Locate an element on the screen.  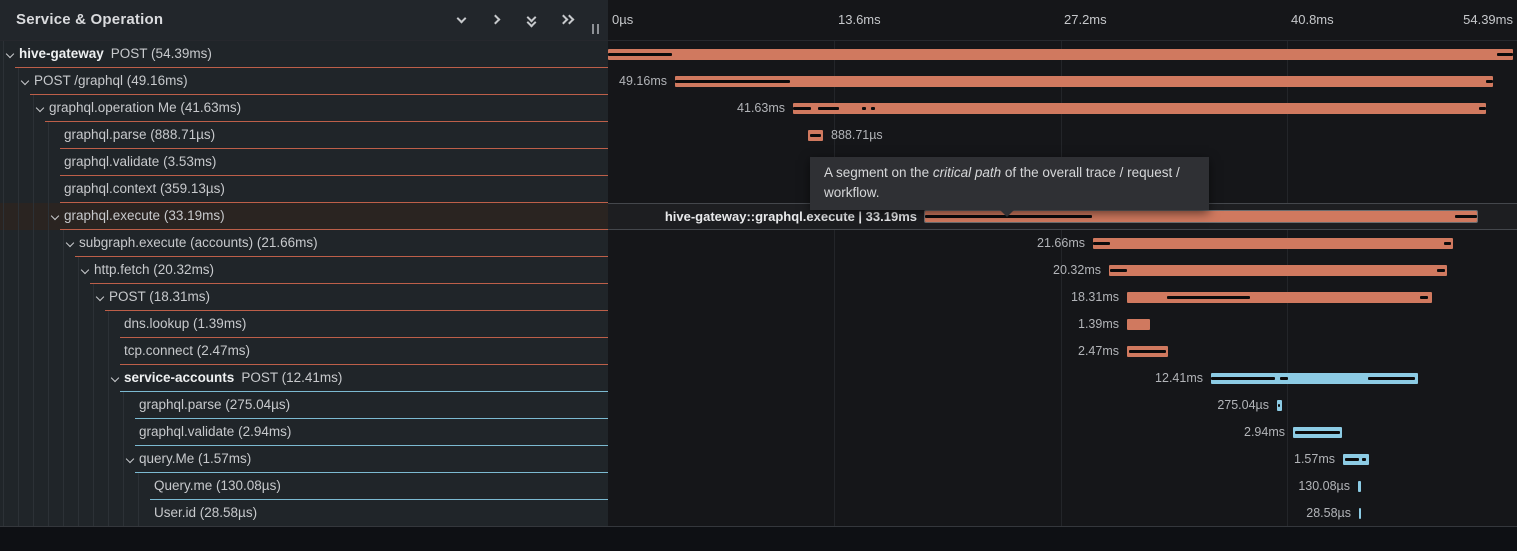
span-row-name: graphql.parse (888.71µs) is located at coordinates (304, 135).